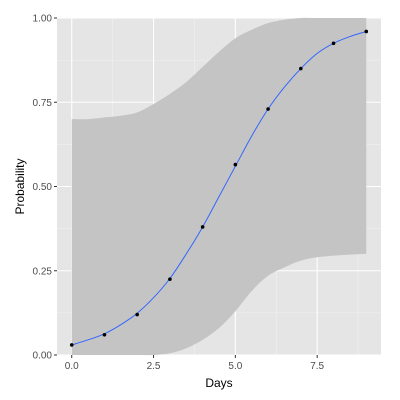 This screenshot has width=400, height=400. What do you see at coordinates (154, 366) in the screenshot?
I see `x-tick-label: 2.5` at bounding box center [154, 366].